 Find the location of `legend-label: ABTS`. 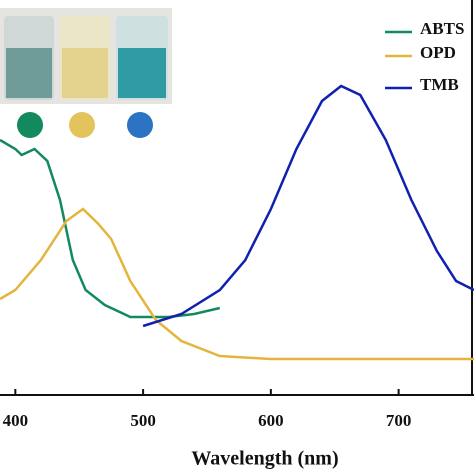

legend-label: ABTS is located at coordinates (442, 28).